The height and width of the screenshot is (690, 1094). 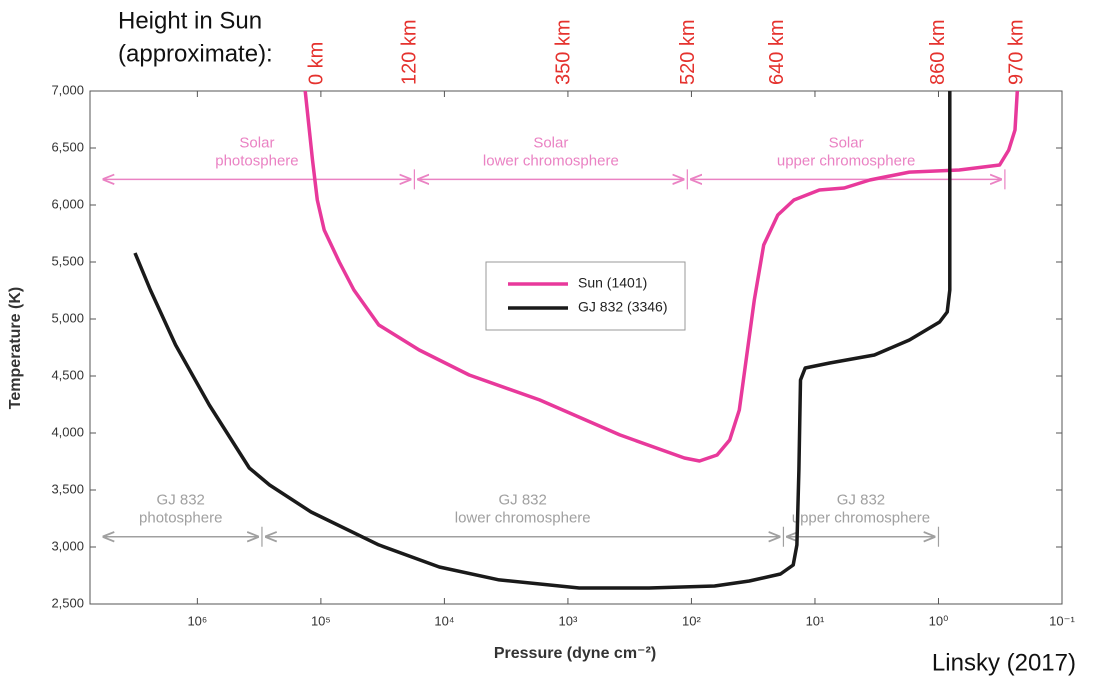 I want to click on x-tick-label: 10⁻¹, so click(x=1062, y=620).